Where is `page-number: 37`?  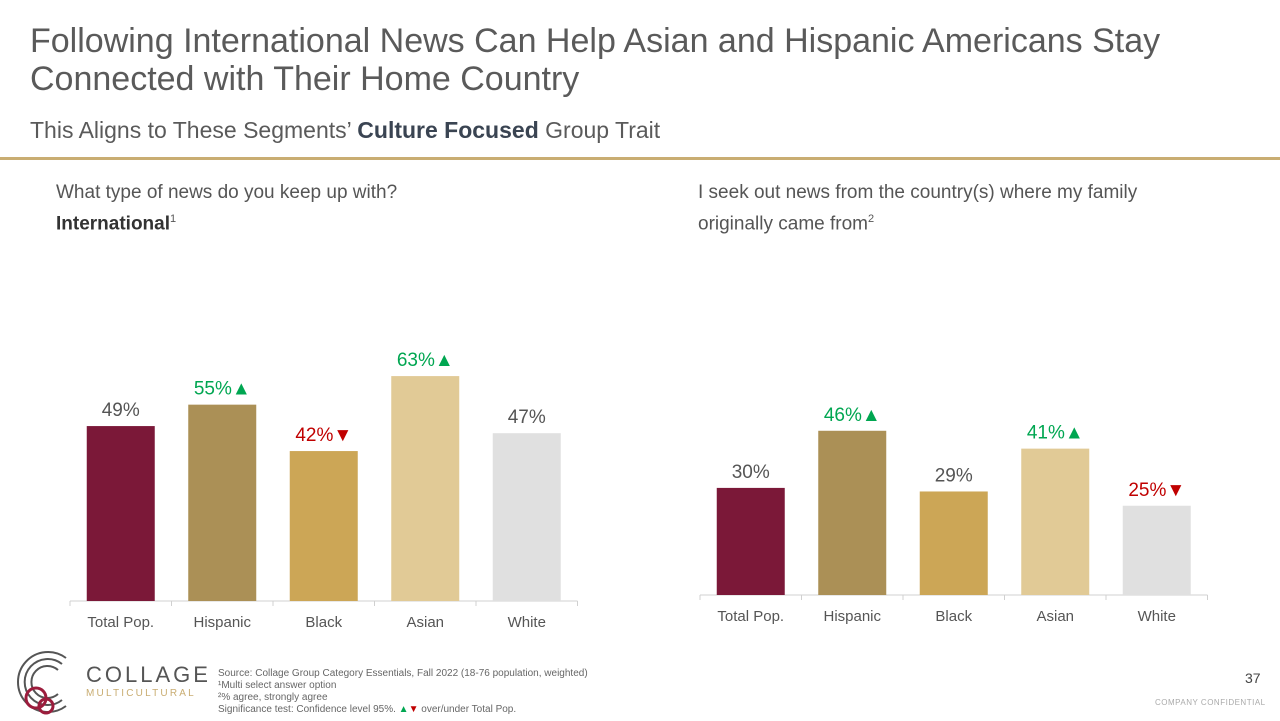 page-number: 37 is located at coordinates (1253, 678).